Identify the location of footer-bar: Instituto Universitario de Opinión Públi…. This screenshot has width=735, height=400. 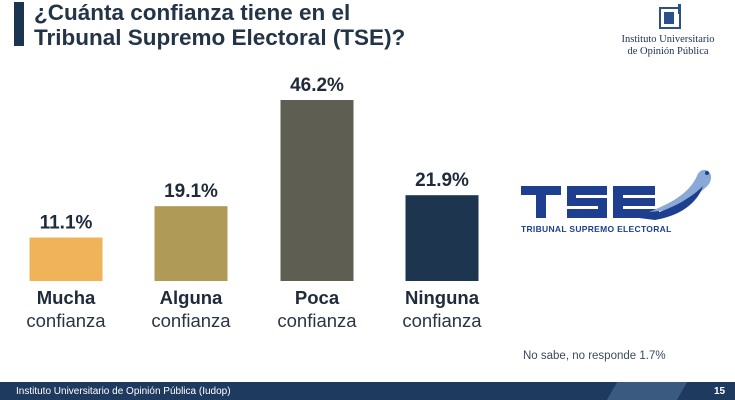
(367, 391).